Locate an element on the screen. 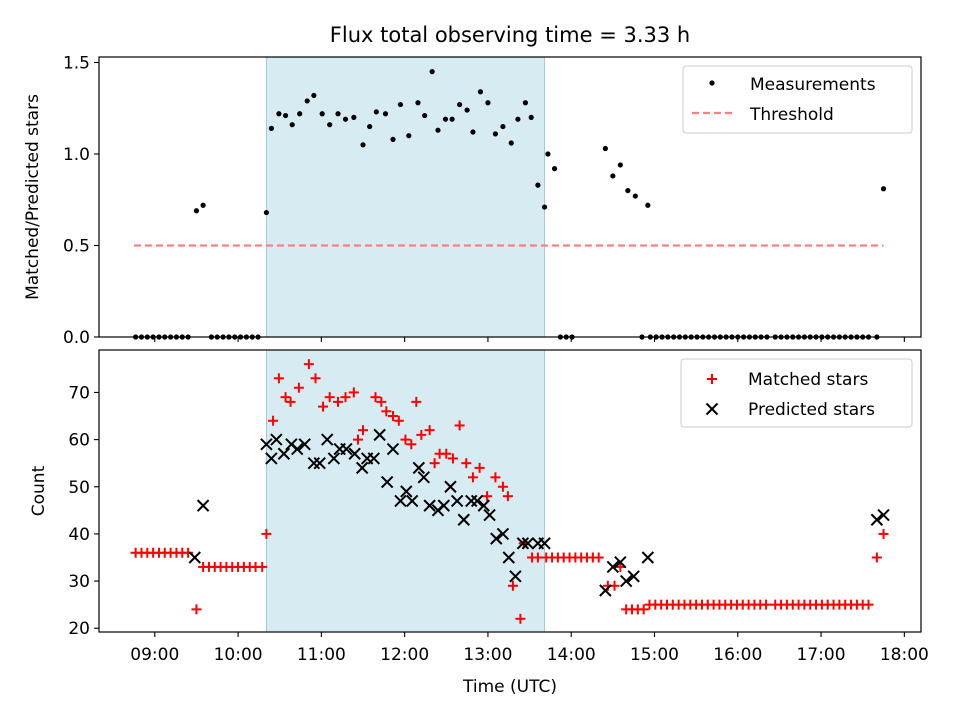  count-y-axis-label: Count is located at coordinates (39, 490).